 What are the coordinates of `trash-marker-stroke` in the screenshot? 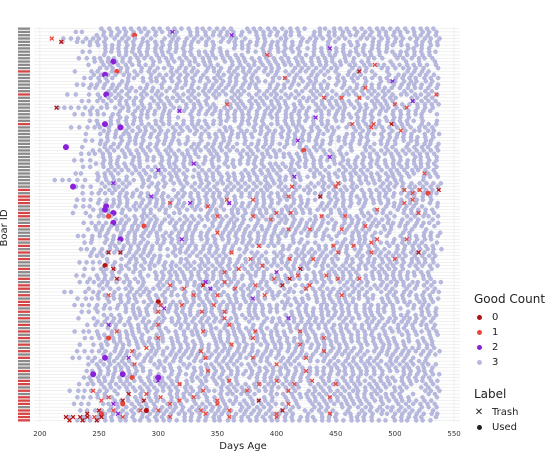 It's located at (375, 65).